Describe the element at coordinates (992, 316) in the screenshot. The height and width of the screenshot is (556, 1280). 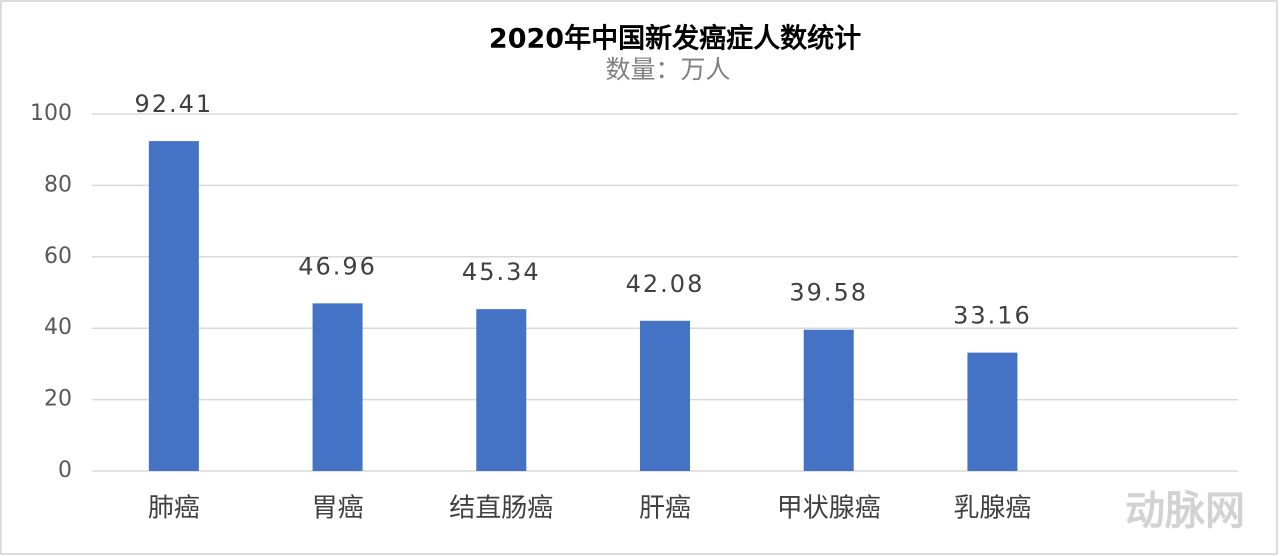
I see `value-label: 33.16` at that location.